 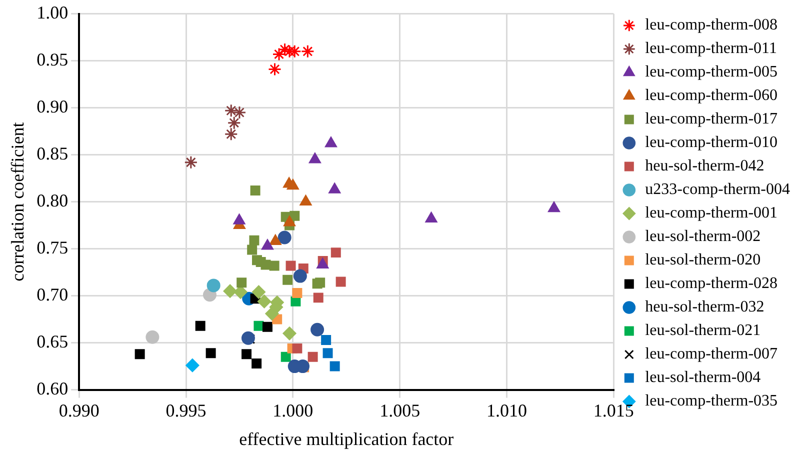 What do you see at coordinates (711, 143) in the screenshot?
I see `legend-label: leu-comp-therm-010` at bounding box center [711, 143].